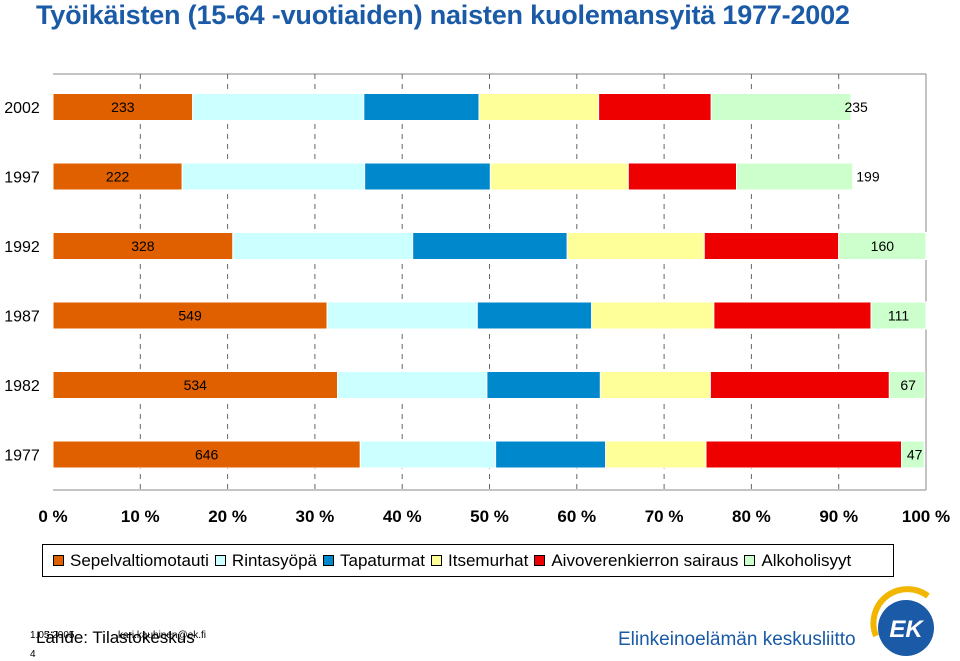 This screenshot has width=960, height=661. What do you see at coordinates (162, 635) in the screenshot?
I see `footer-email: kari.kauhinen@ek.fi` at bounding box center [162, 635].